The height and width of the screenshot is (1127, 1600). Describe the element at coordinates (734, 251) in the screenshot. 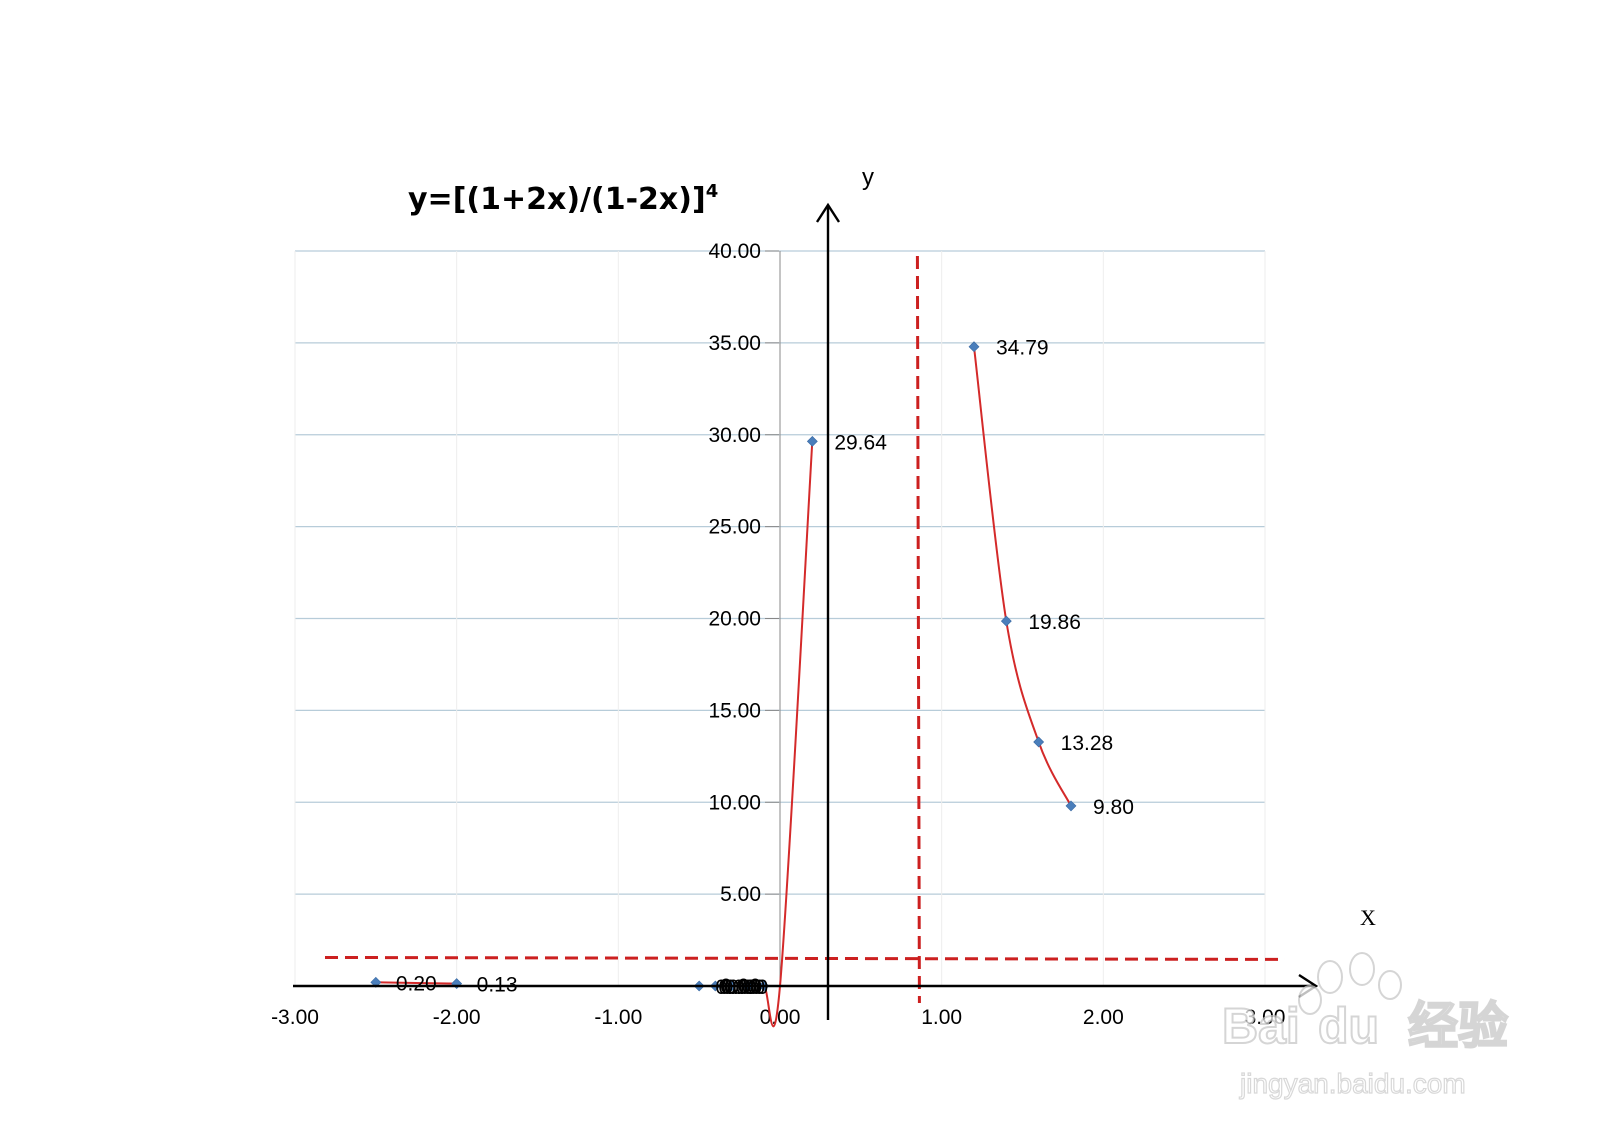

I see `y-tick-label: 40.00` at that location.